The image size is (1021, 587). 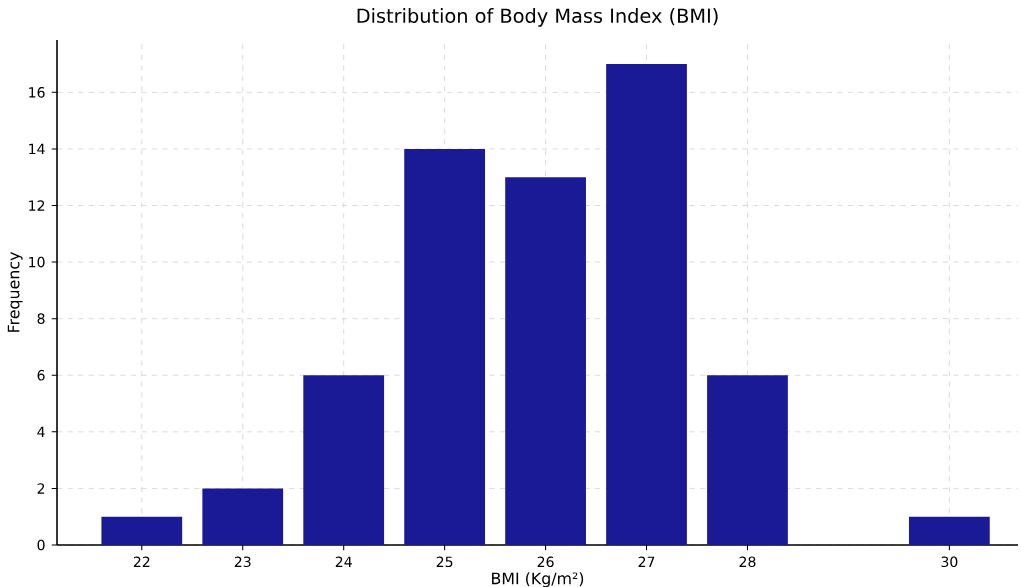 I want to click on y-tick-label: 2, so click(x=41, y=488).